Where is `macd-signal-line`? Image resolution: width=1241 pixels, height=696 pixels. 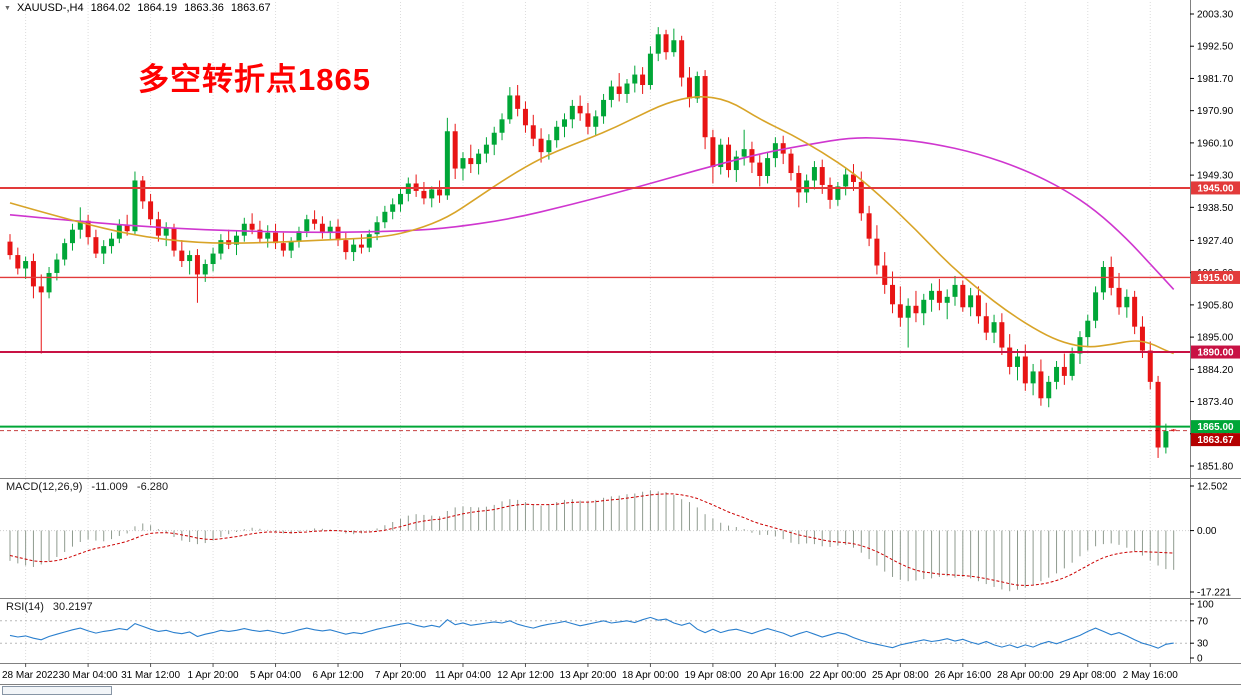
macd-signal-line is located at coordinates (591, 540).